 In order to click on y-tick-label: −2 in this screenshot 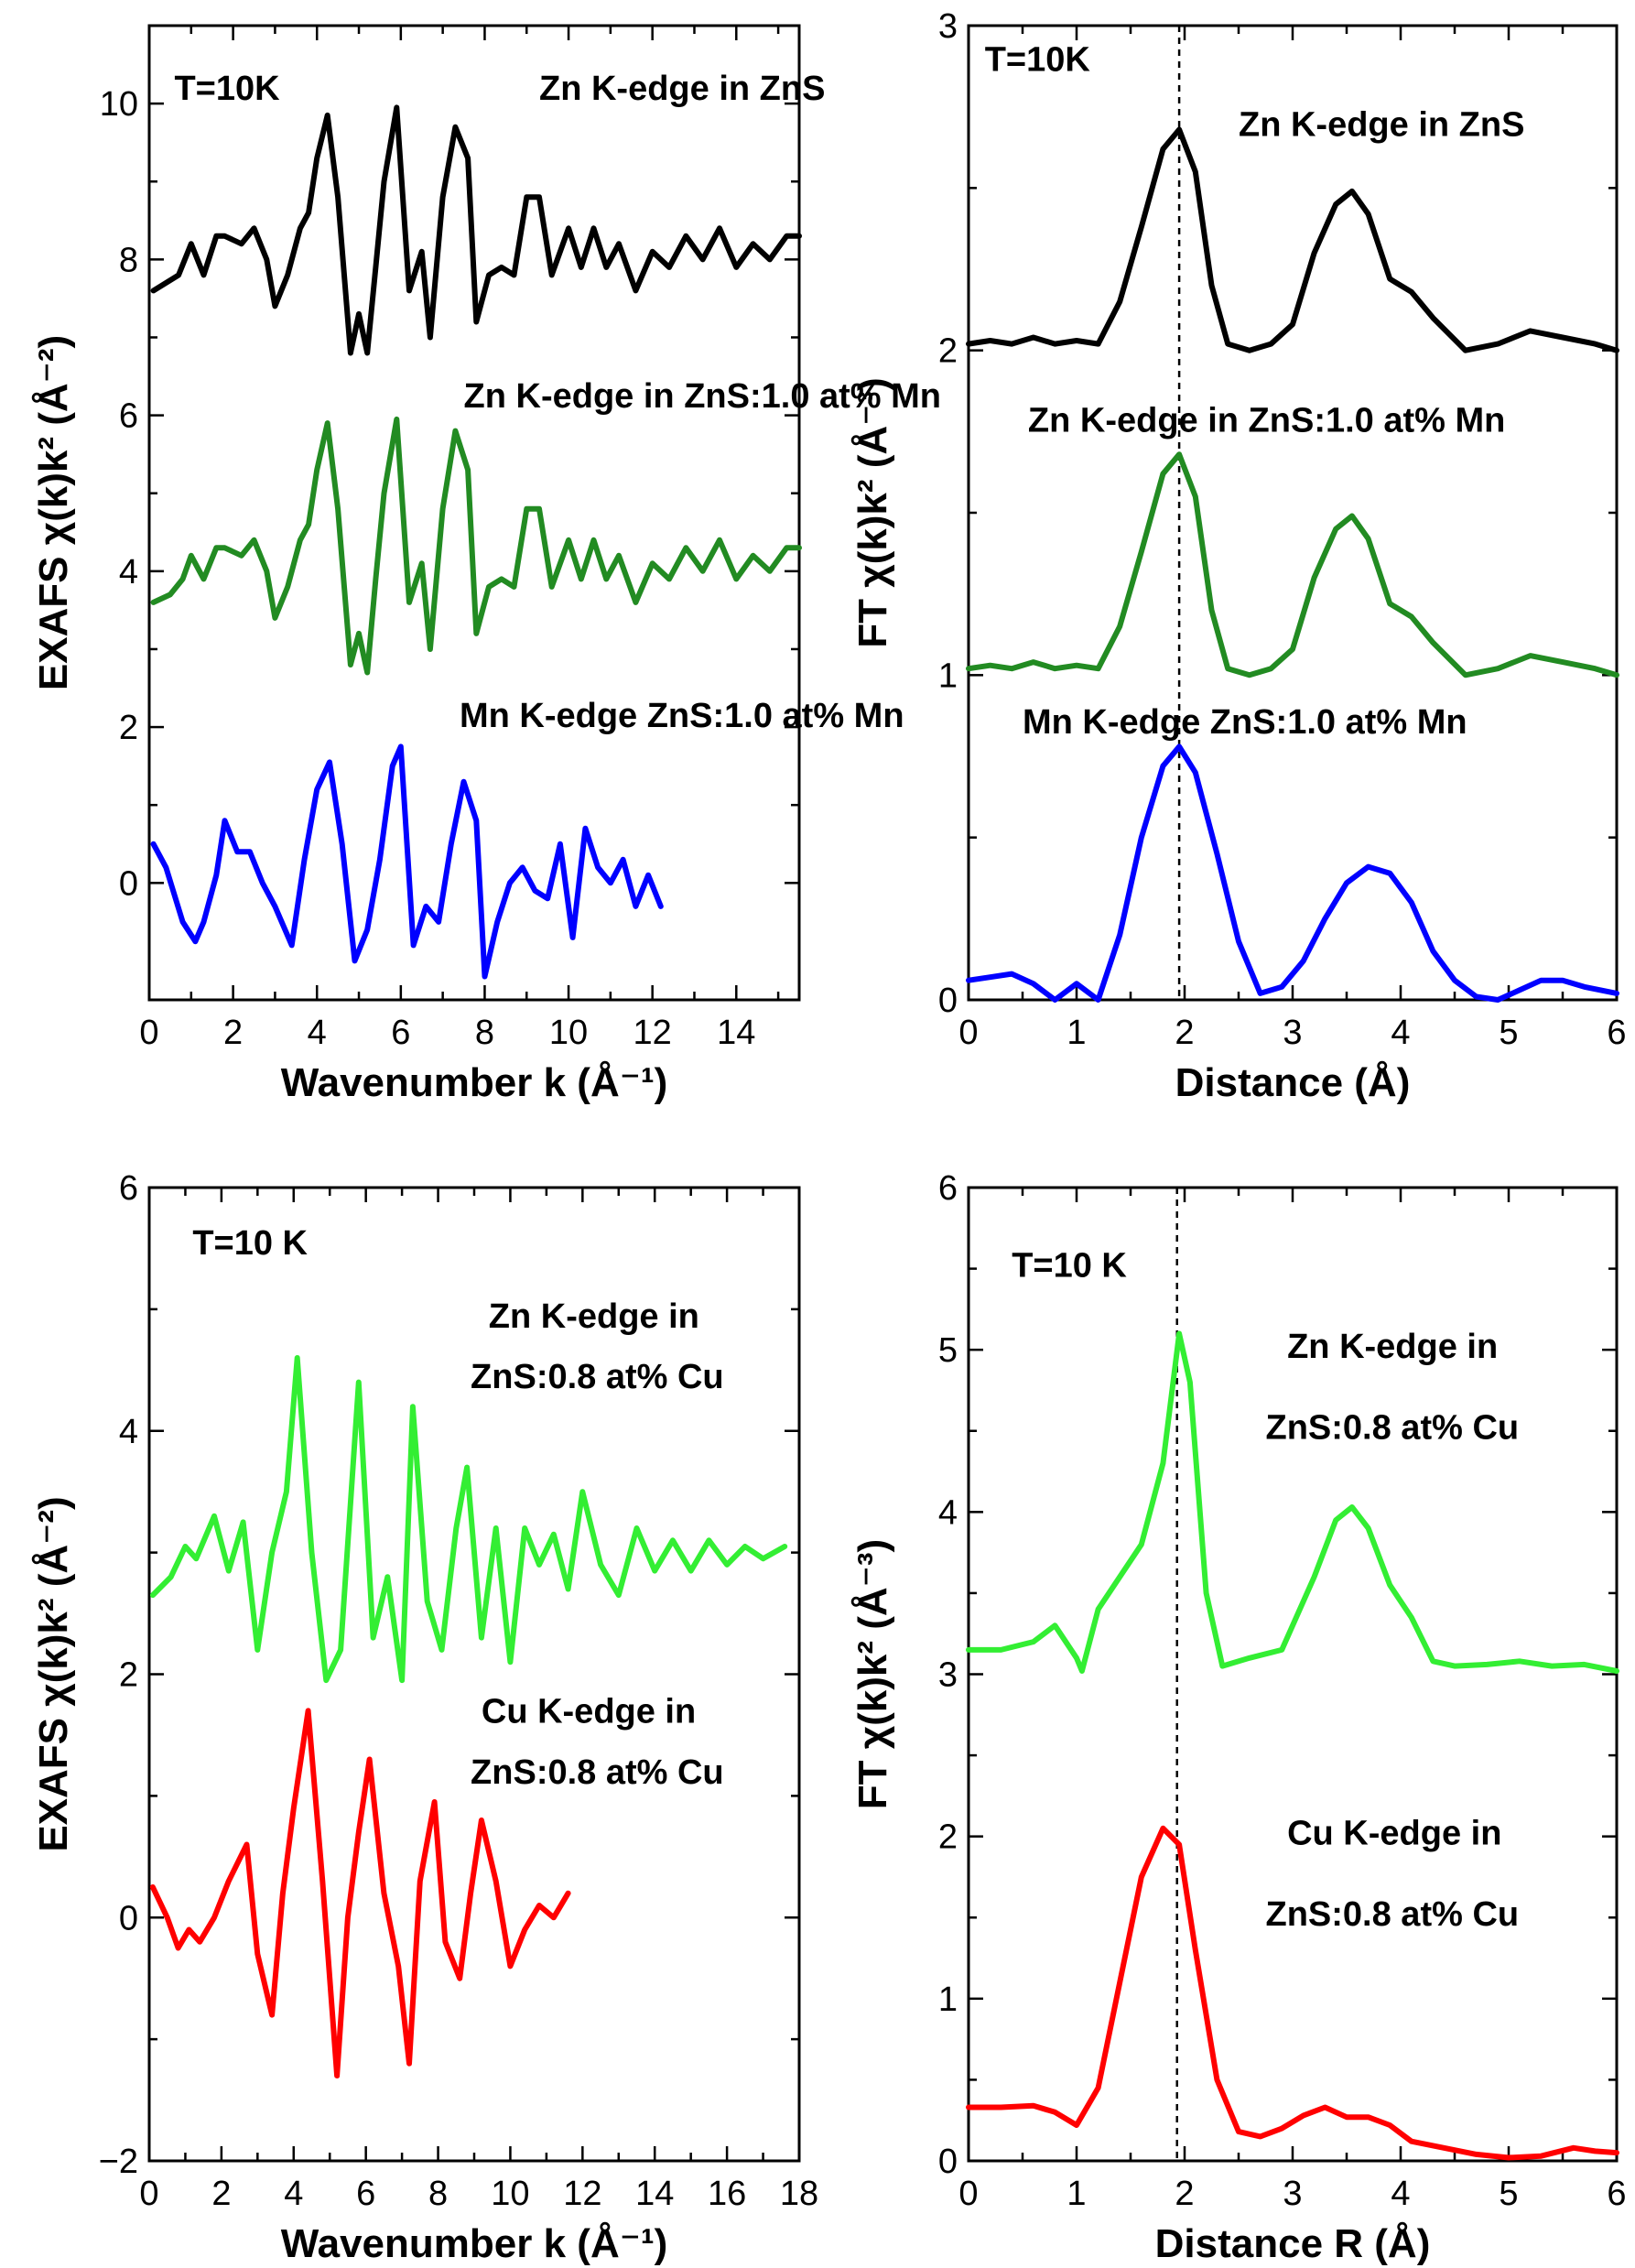, I will do `click(119, 2162)`.